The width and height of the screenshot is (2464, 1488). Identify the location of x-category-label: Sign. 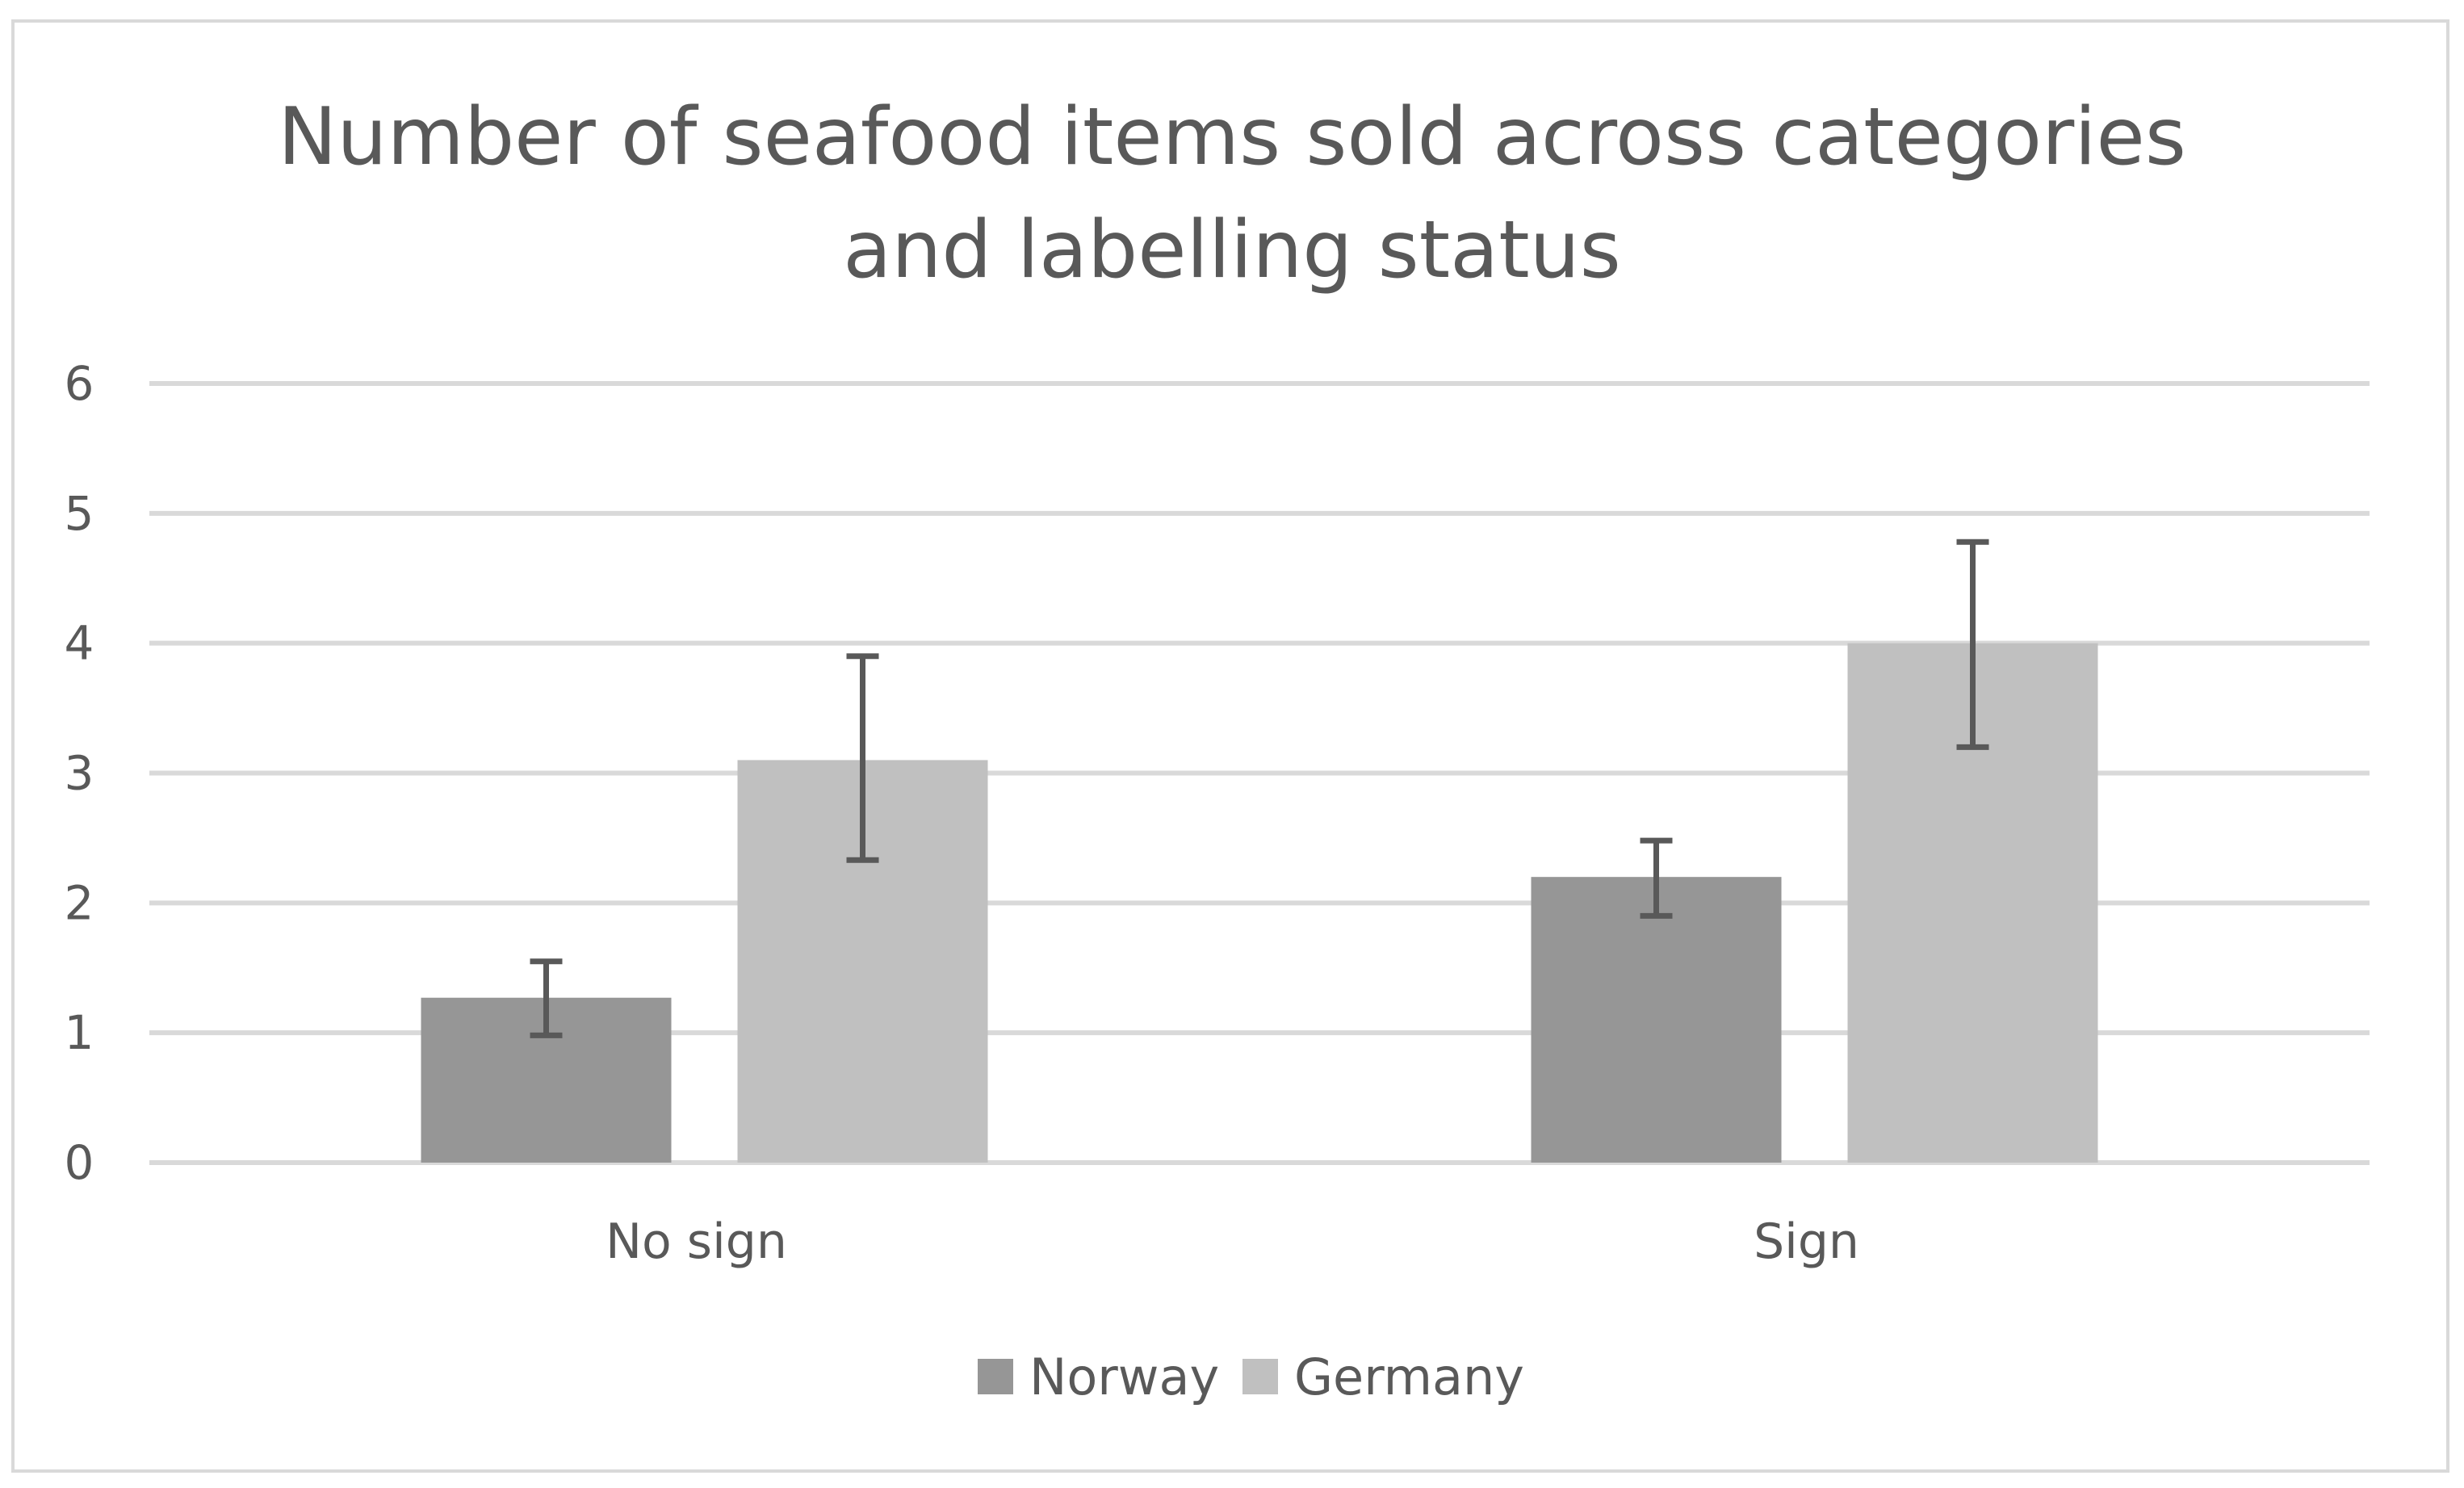
(1806, 1241).